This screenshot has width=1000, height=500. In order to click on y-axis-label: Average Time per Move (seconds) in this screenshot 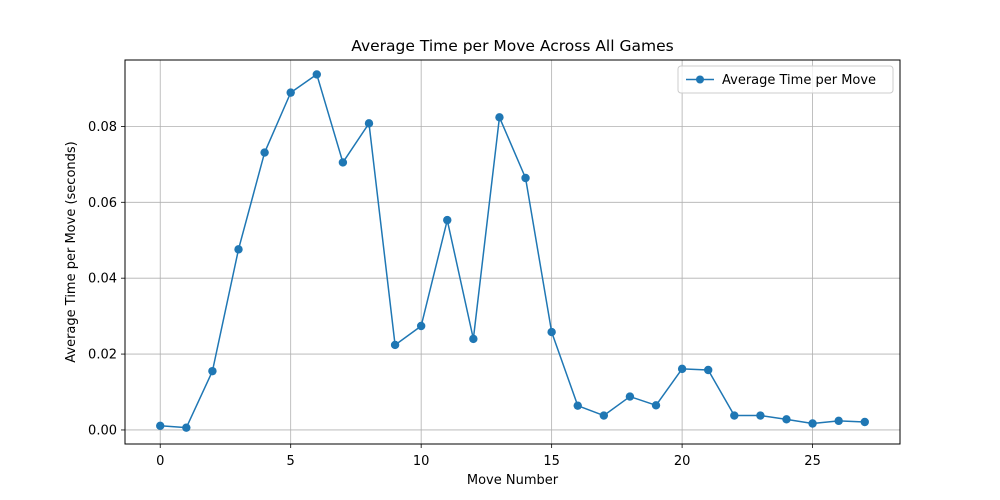, I will do `click(71, 251)`.